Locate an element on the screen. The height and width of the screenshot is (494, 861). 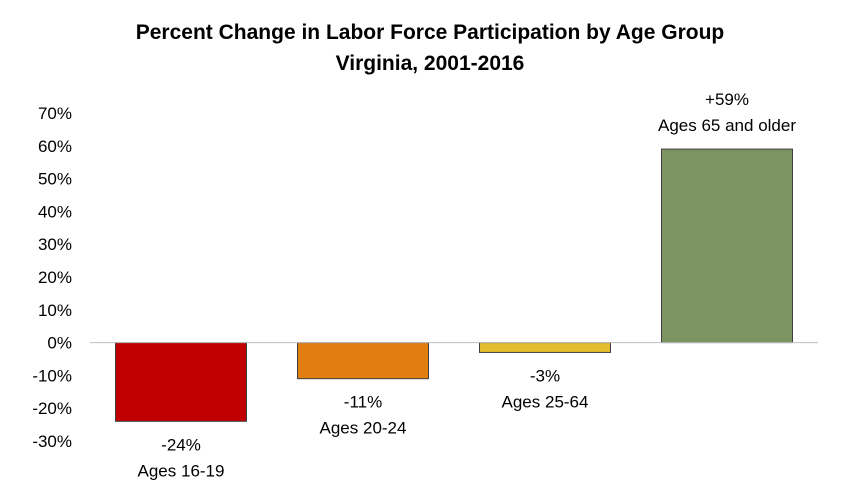
y-tick-label: 10% is located at coordinates (55, 310).